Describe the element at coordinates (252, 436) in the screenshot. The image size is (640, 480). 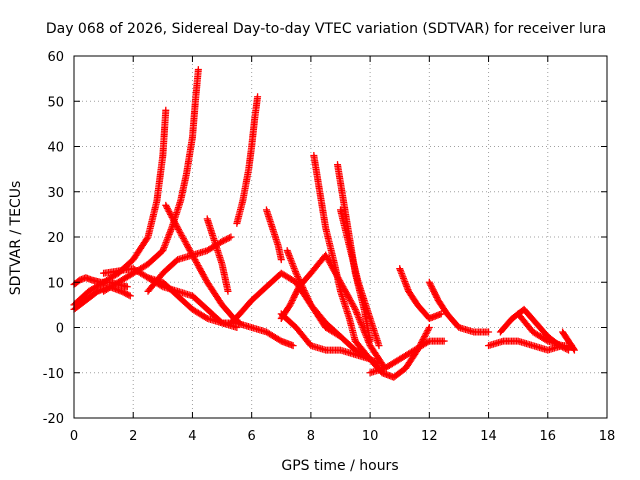
I see `x-tick-label: 6` at that location.